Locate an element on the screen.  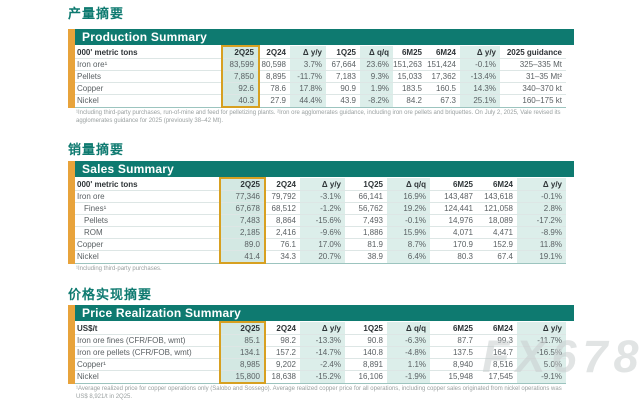
column-header: 6M25 is located at coordinates (462, 184).